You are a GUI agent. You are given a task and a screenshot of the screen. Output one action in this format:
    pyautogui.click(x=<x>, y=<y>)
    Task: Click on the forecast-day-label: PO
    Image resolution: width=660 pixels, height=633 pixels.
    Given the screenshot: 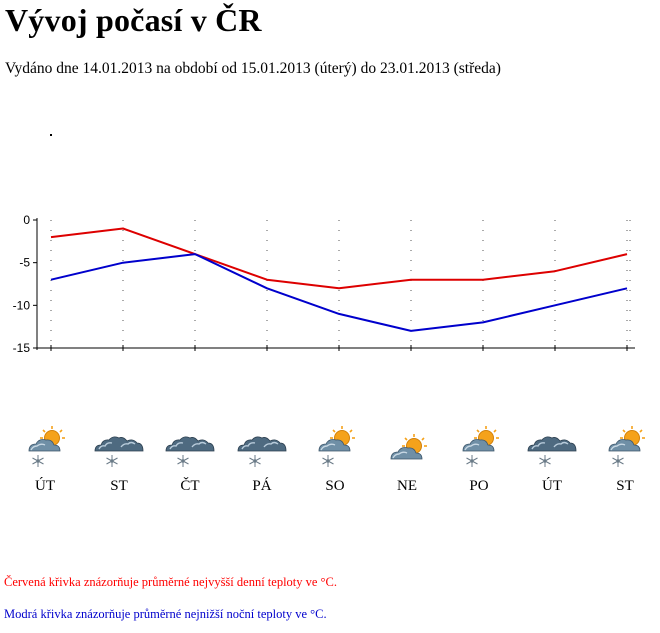 What is the action you would take?
    pyautogui.click(x=479, y=486)
    